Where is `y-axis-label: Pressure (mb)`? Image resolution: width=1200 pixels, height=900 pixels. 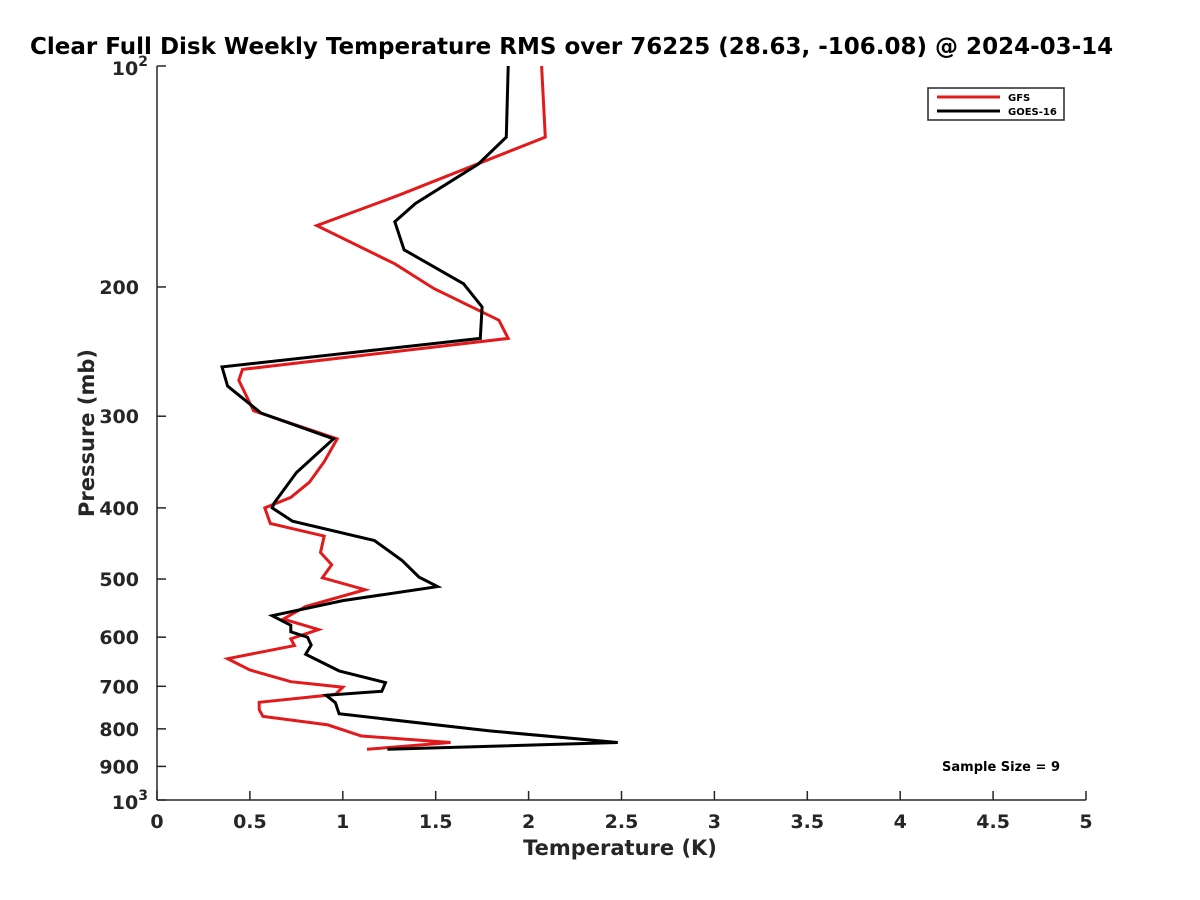
y-axis-label: Pressure (mb) is located at coordinates (87, 433).